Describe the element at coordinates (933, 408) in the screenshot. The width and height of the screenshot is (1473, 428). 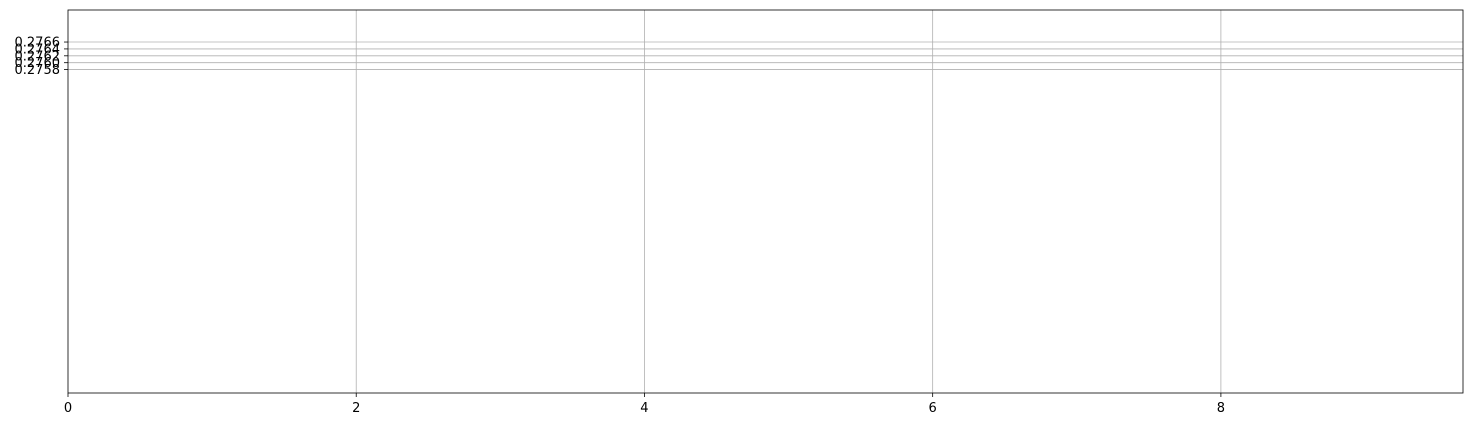
I see `x-tick-label: 6` at that location.